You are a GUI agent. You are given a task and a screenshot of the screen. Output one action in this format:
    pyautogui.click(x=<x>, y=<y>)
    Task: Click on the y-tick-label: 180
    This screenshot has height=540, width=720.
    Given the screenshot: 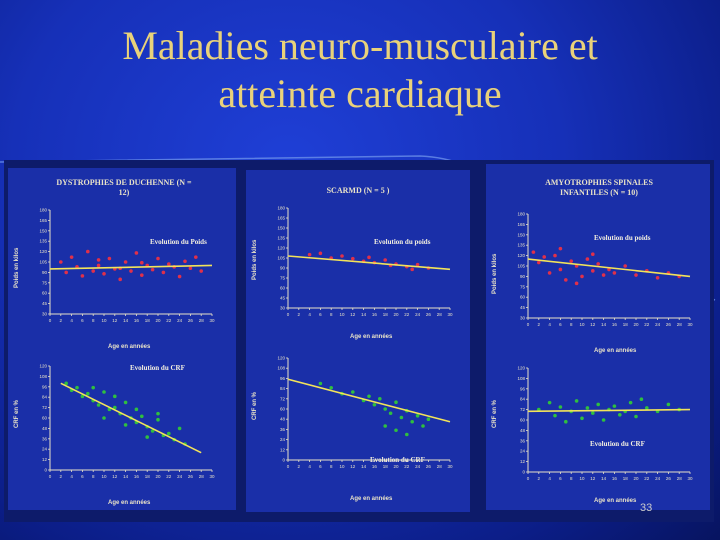 What is the action you would take?
    pyautogui.click(x=43, y=210)
    